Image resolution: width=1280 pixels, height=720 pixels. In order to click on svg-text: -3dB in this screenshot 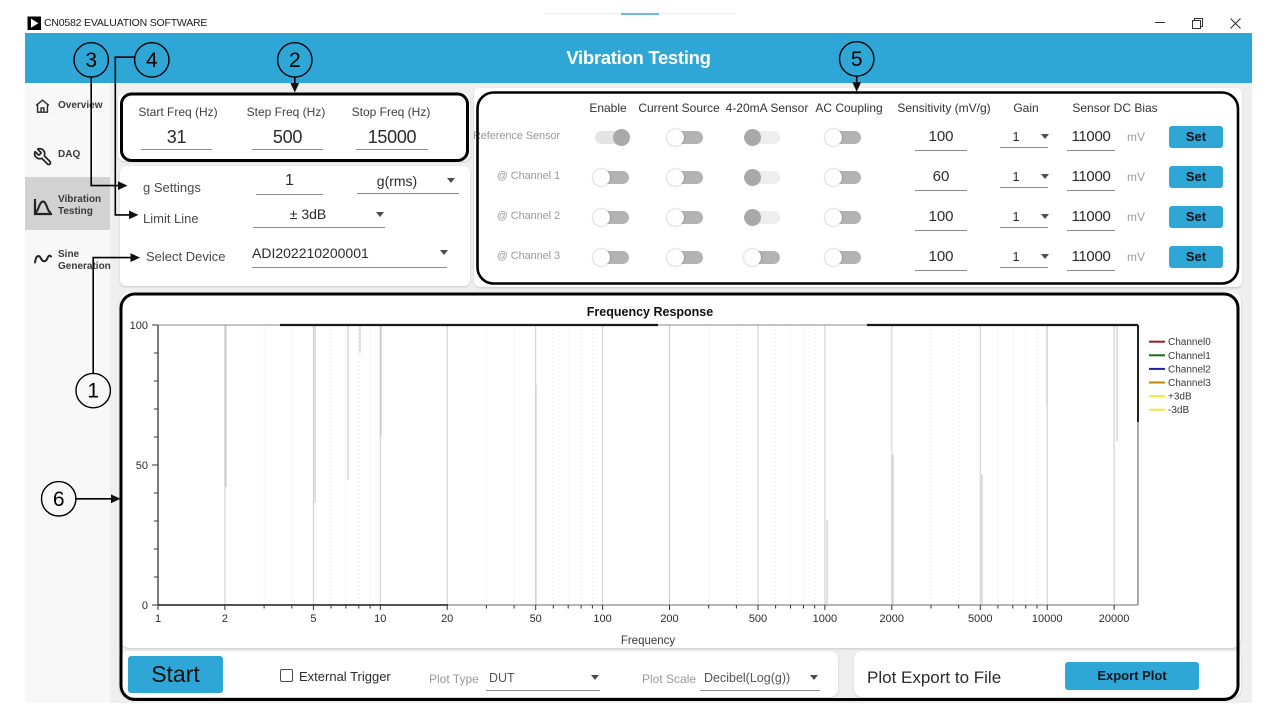, I will do `click(1178, 410)`.